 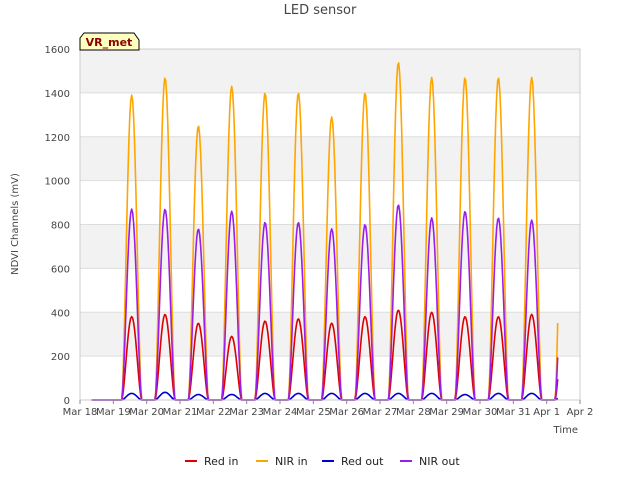 What do you see at coordinates (280, 412) in the screenshot?
I see `x-tick-label: Mar 24` at bounding box center [280, 412].